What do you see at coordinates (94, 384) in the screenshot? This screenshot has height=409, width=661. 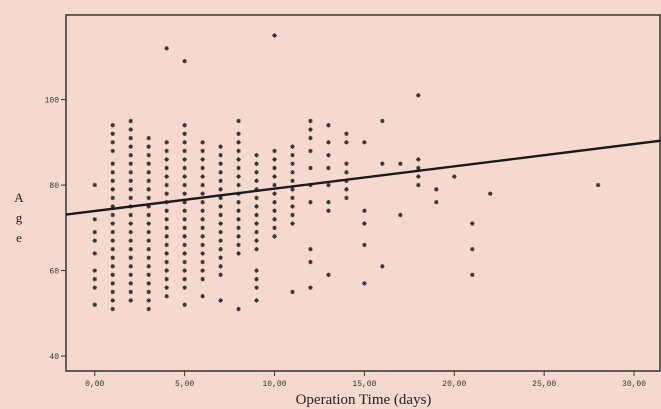 I see `x-tick-label: 0,00` at bounding box center [94, 384].